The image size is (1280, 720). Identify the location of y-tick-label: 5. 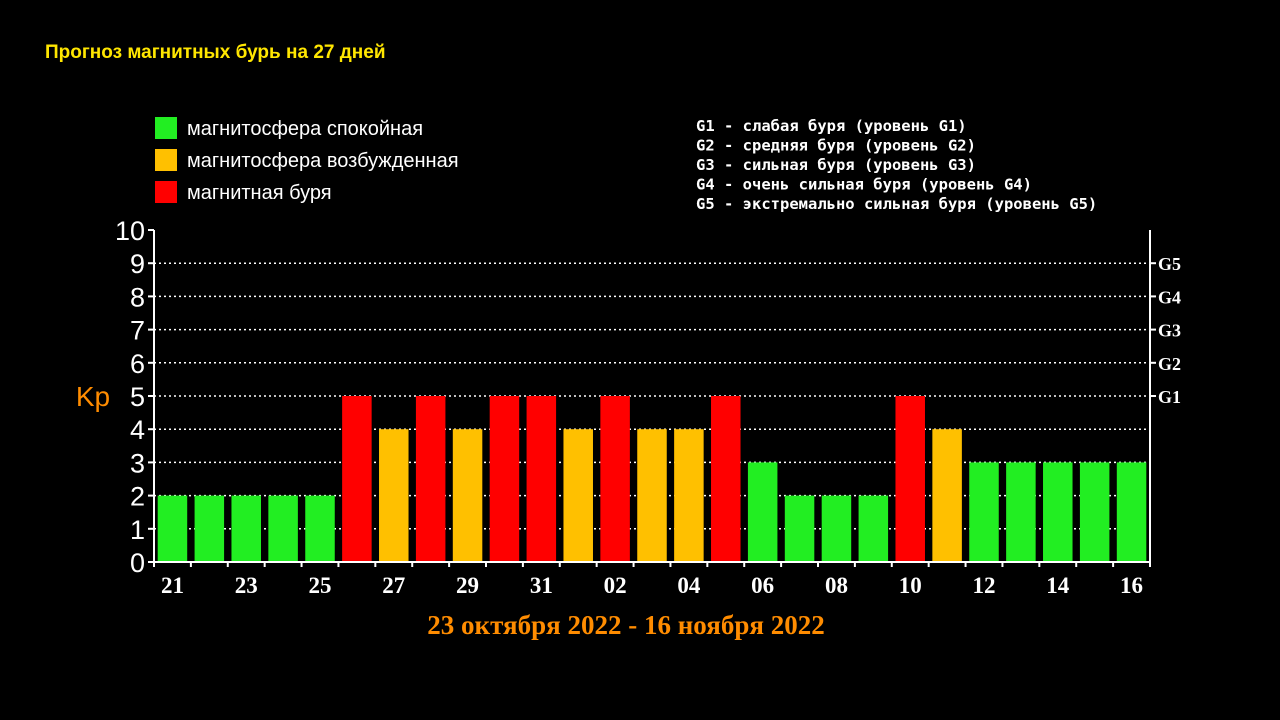
(137, 397).